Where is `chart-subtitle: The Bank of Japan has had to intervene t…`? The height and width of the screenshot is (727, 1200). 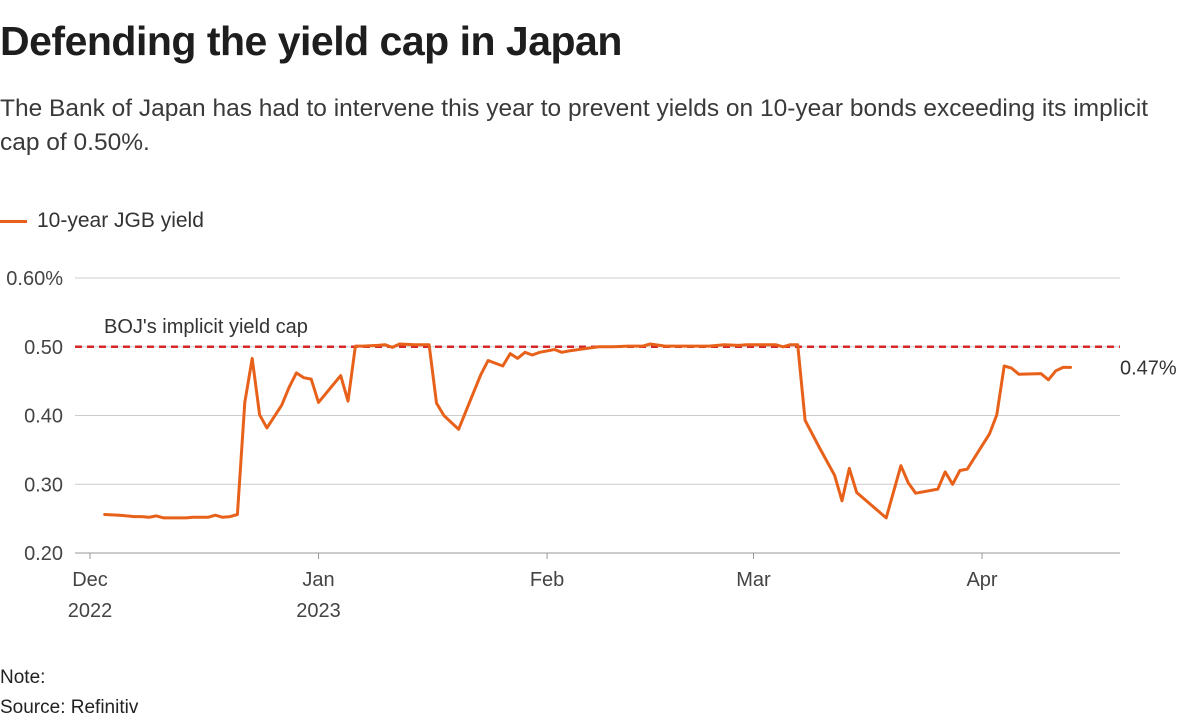
chart-subtitle: The Bank of Japan has had to intervene t… is located at coordinates (574, 125).